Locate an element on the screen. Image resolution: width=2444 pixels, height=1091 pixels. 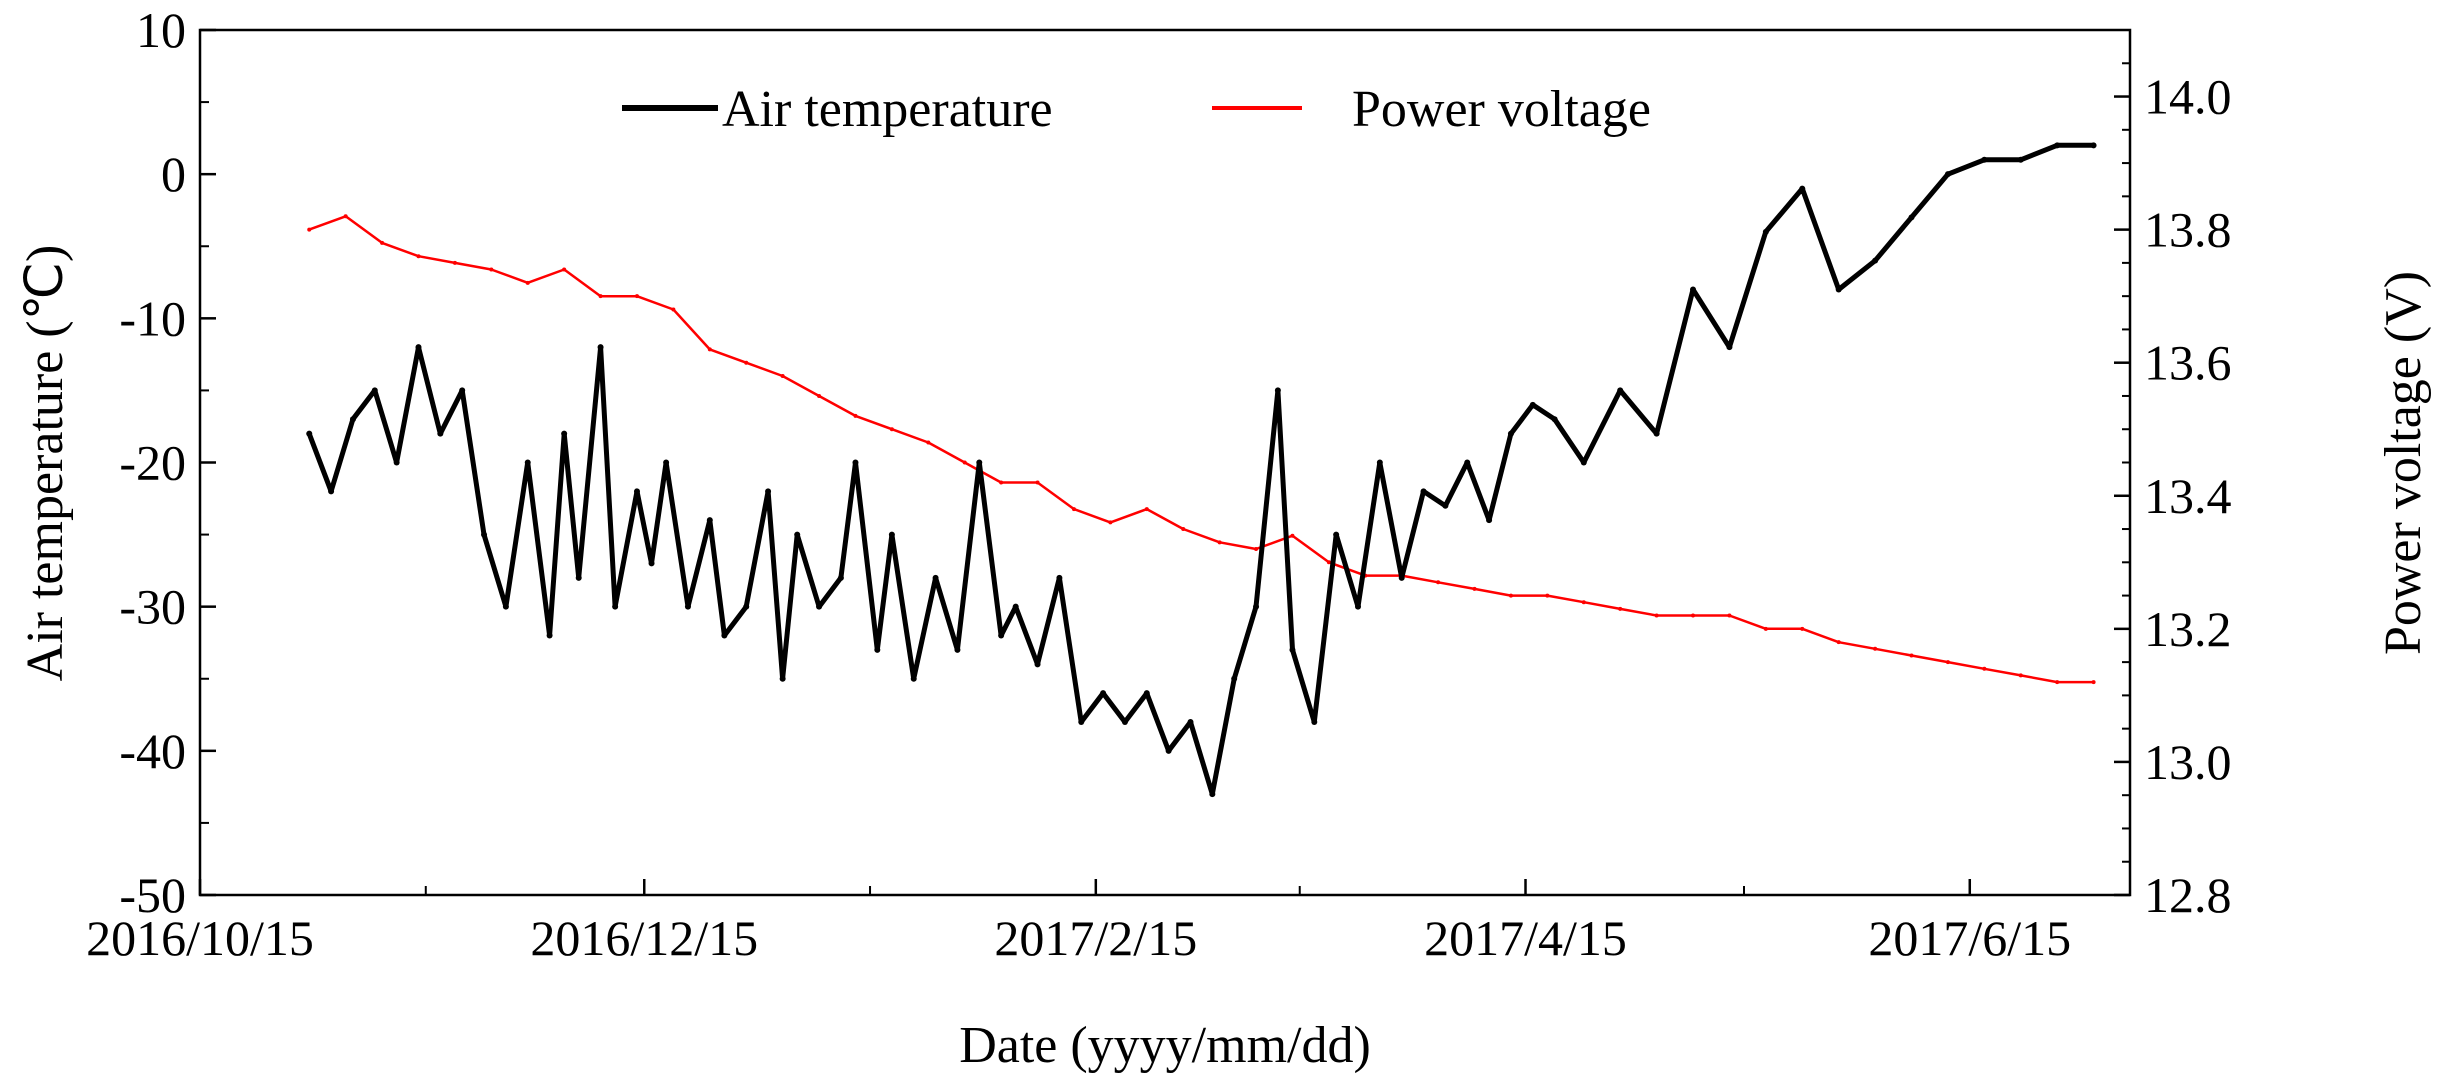
y-right-tick-label-4: 13.6 is located at coordinates (2188, 363).